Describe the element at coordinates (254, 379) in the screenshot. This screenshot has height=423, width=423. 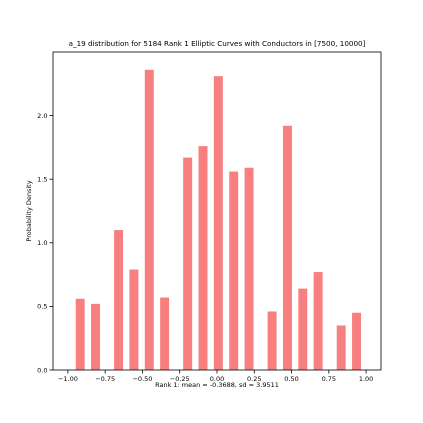
I see `x-tick-label: 0.25` at that location.